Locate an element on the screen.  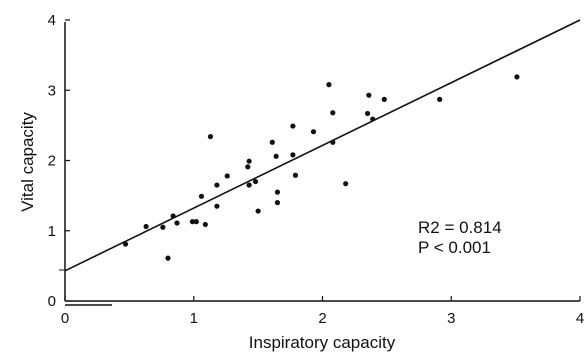
x-tick-label: 4 is located at coordinates (580, 318).